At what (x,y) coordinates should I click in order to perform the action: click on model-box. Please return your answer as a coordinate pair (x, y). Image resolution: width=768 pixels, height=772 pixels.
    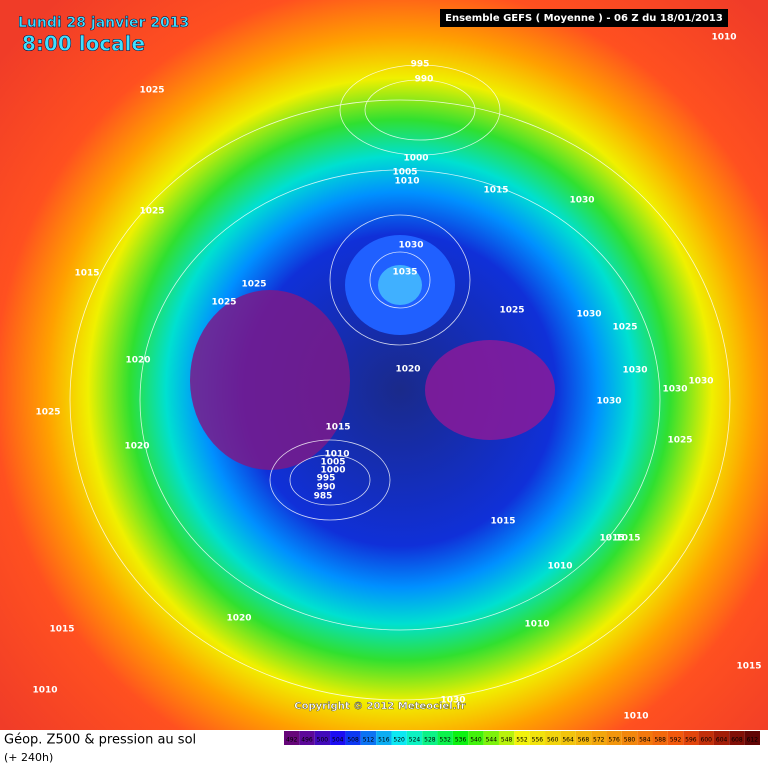
    Looking at the image, I should click on (584, 18).